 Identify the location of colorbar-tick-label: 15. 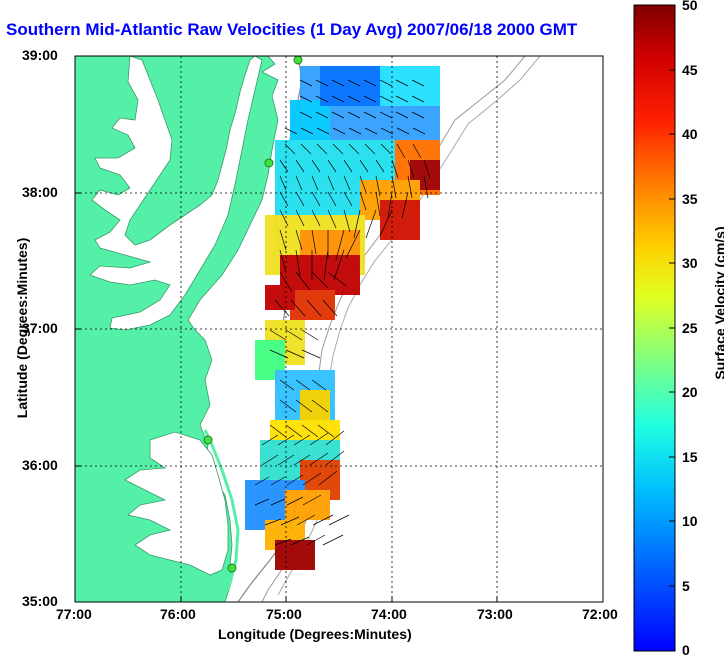
(690, 457).